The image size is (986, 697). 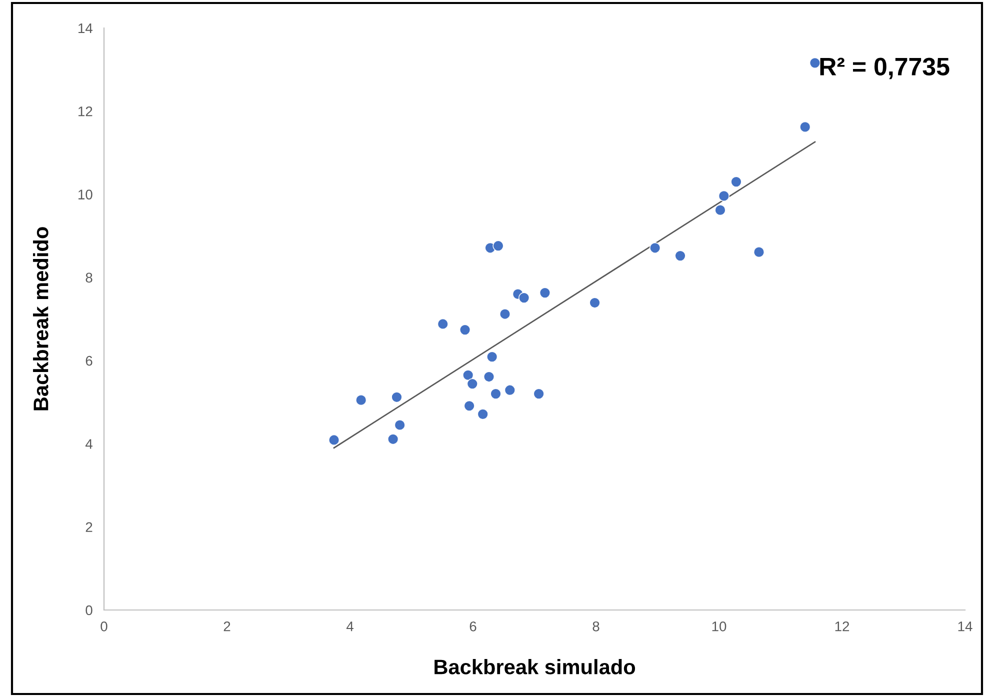 What do you see at coordinates (40, 318) in the screenshot?
I see `y-axis-title: Backbreak medido` at bounding box center [40, 318].